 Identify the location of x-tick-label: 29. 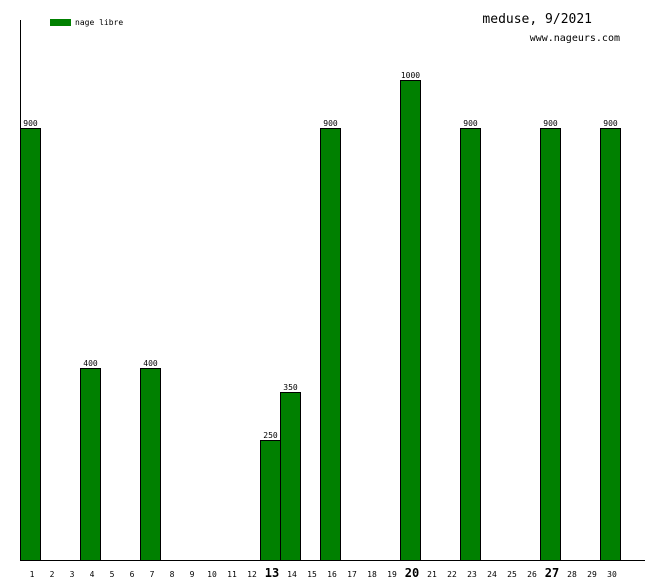
(592, 574).